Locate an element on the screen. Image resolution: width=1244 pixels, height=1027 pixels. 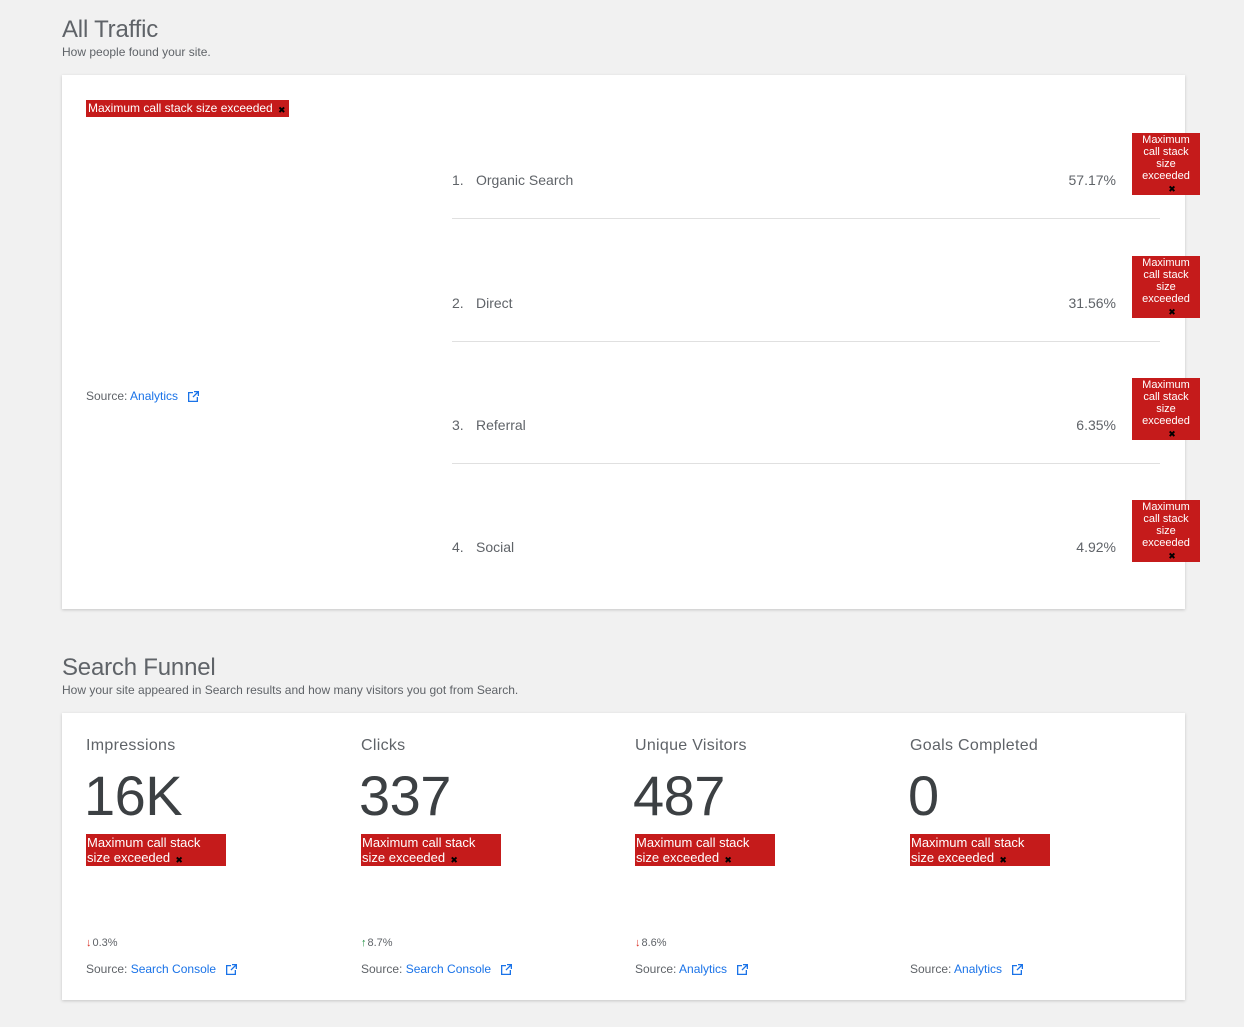
row-percentage: 6.35% is located at coordinates (1096, 425).